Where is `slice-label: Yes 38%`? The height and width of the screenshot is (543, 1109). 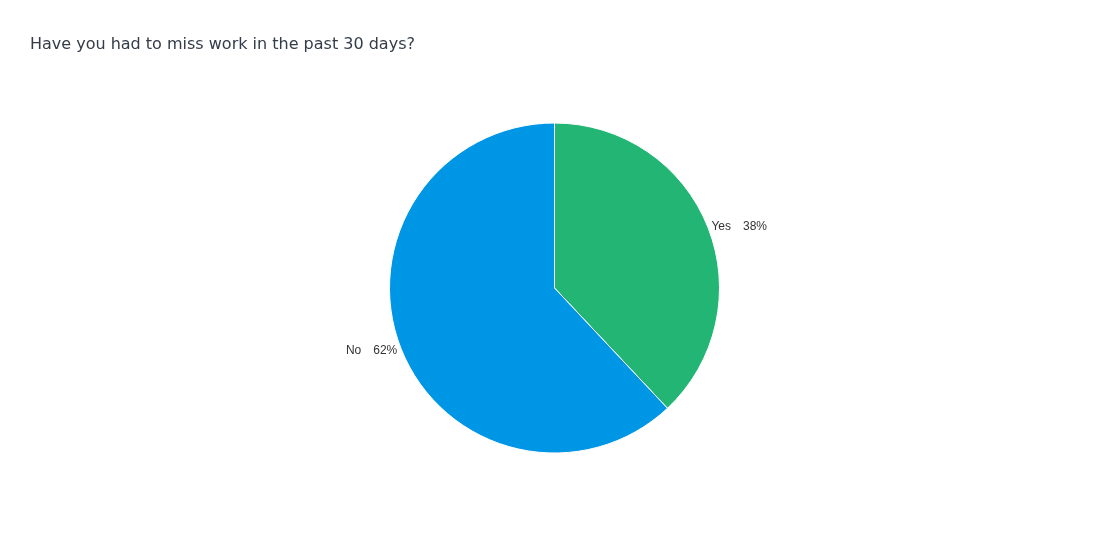
slice-label: Yes 38% is located at coordinates (739, 226).